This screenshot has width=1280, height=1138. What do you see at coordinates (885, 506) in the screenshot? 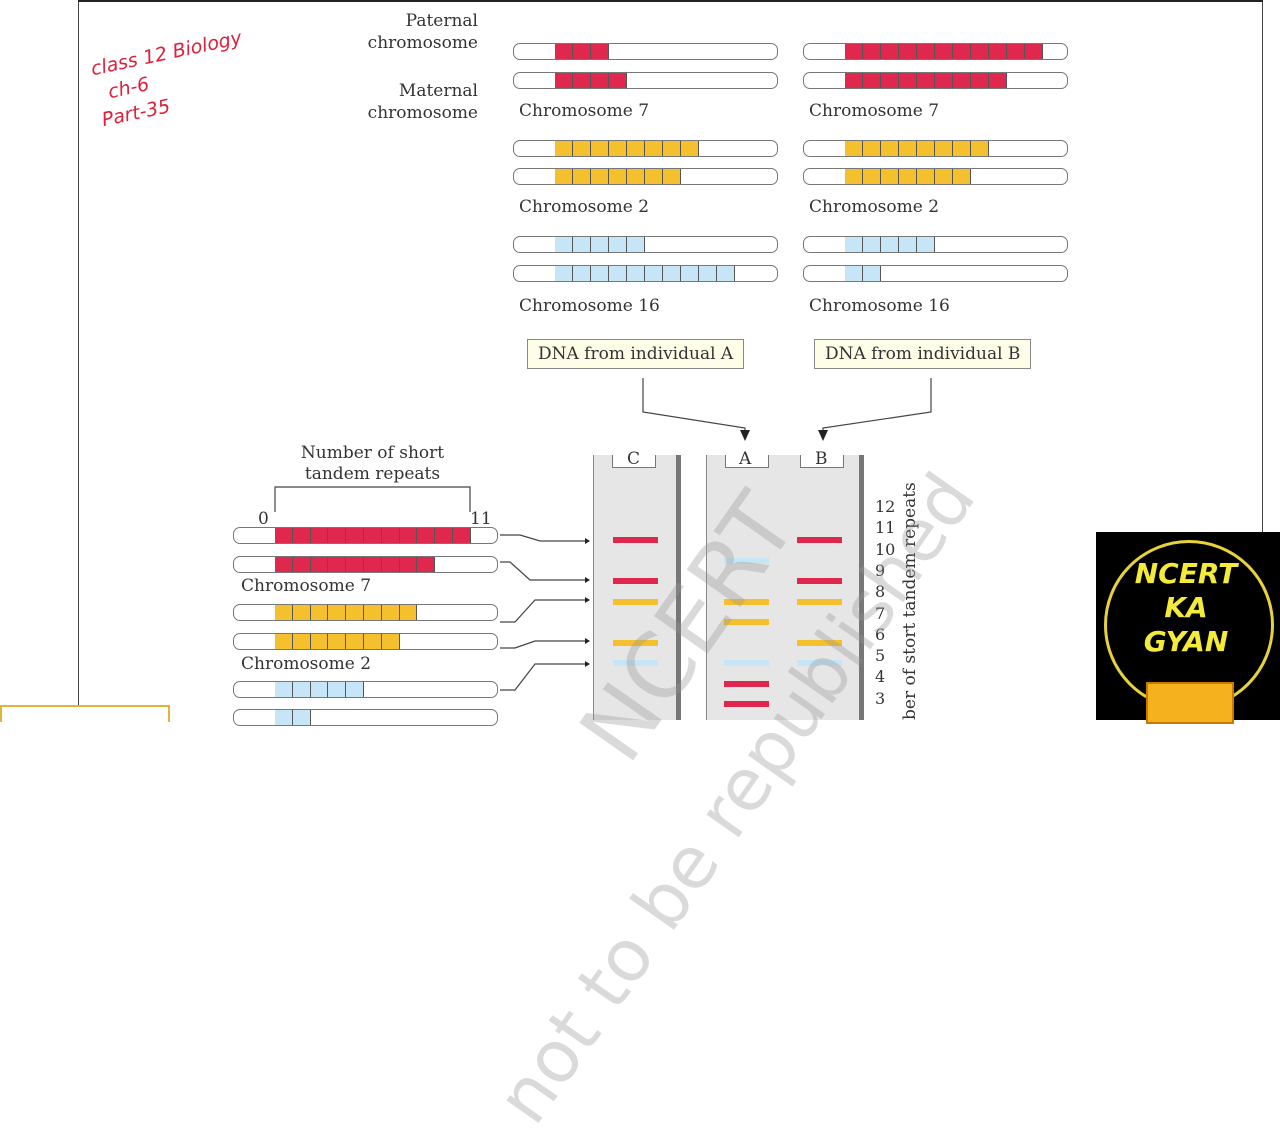
I see `scale-number: 12` at bounding box center [885, 506].